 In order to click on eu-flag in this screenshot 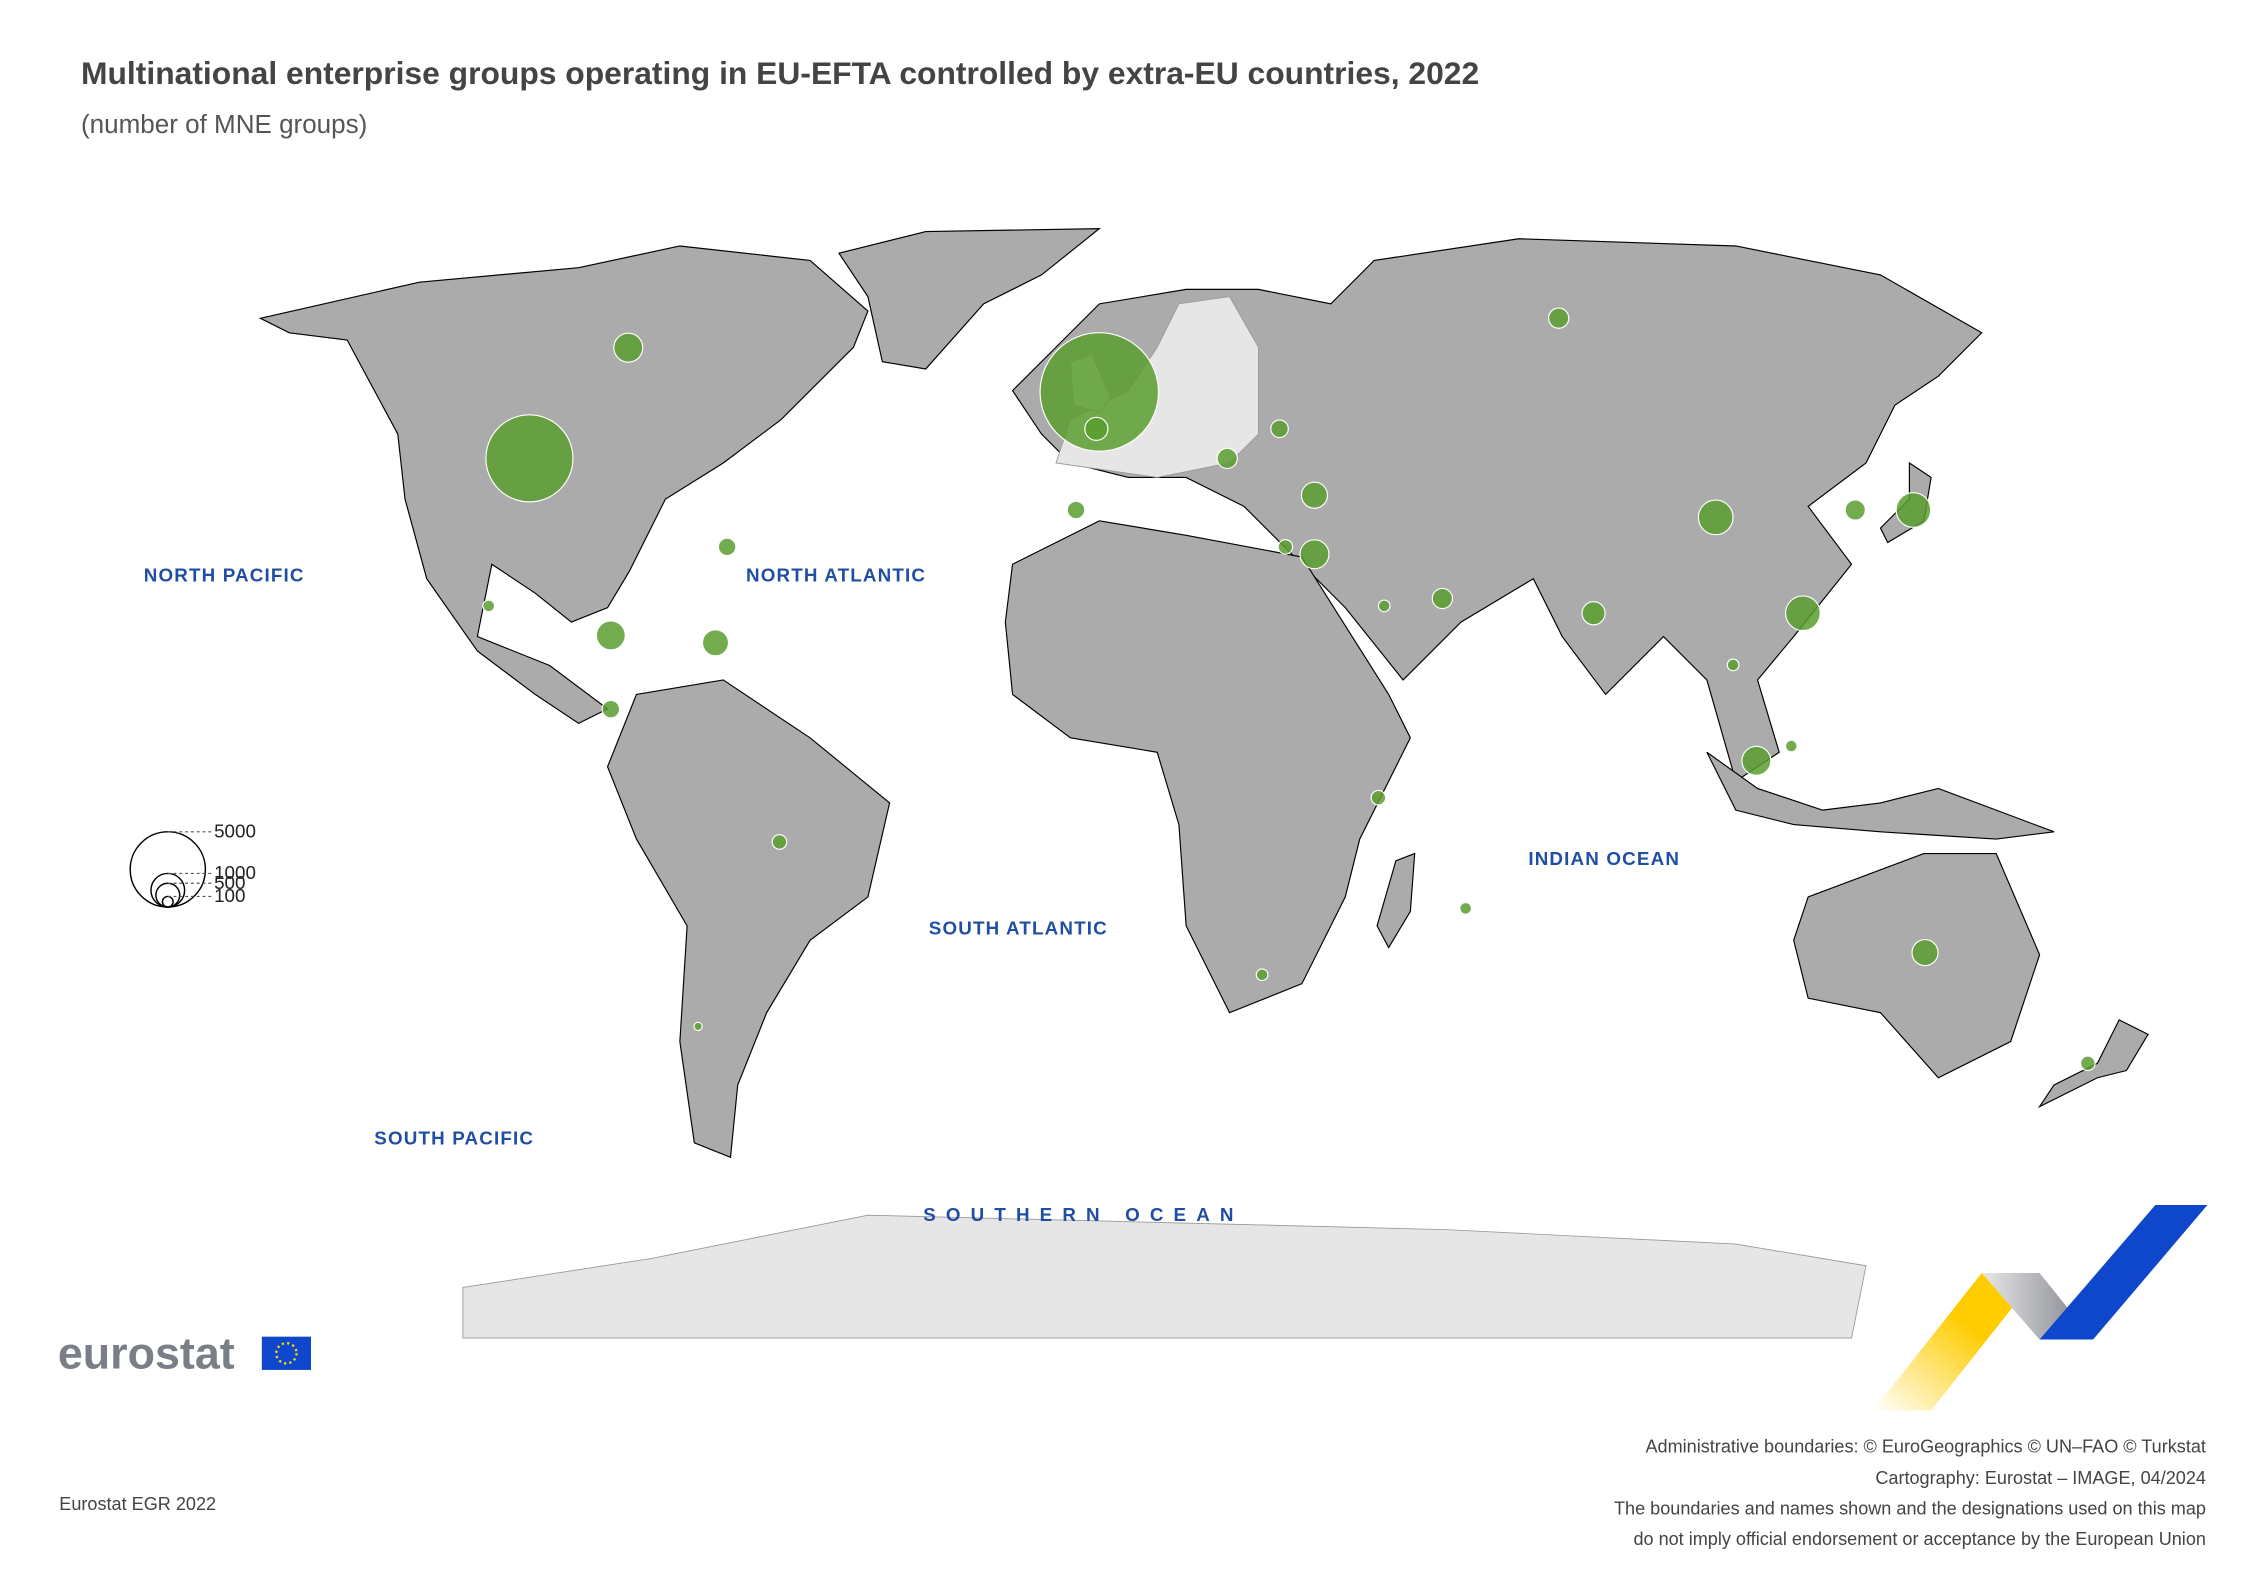, I will do `click(286, 1353)`.